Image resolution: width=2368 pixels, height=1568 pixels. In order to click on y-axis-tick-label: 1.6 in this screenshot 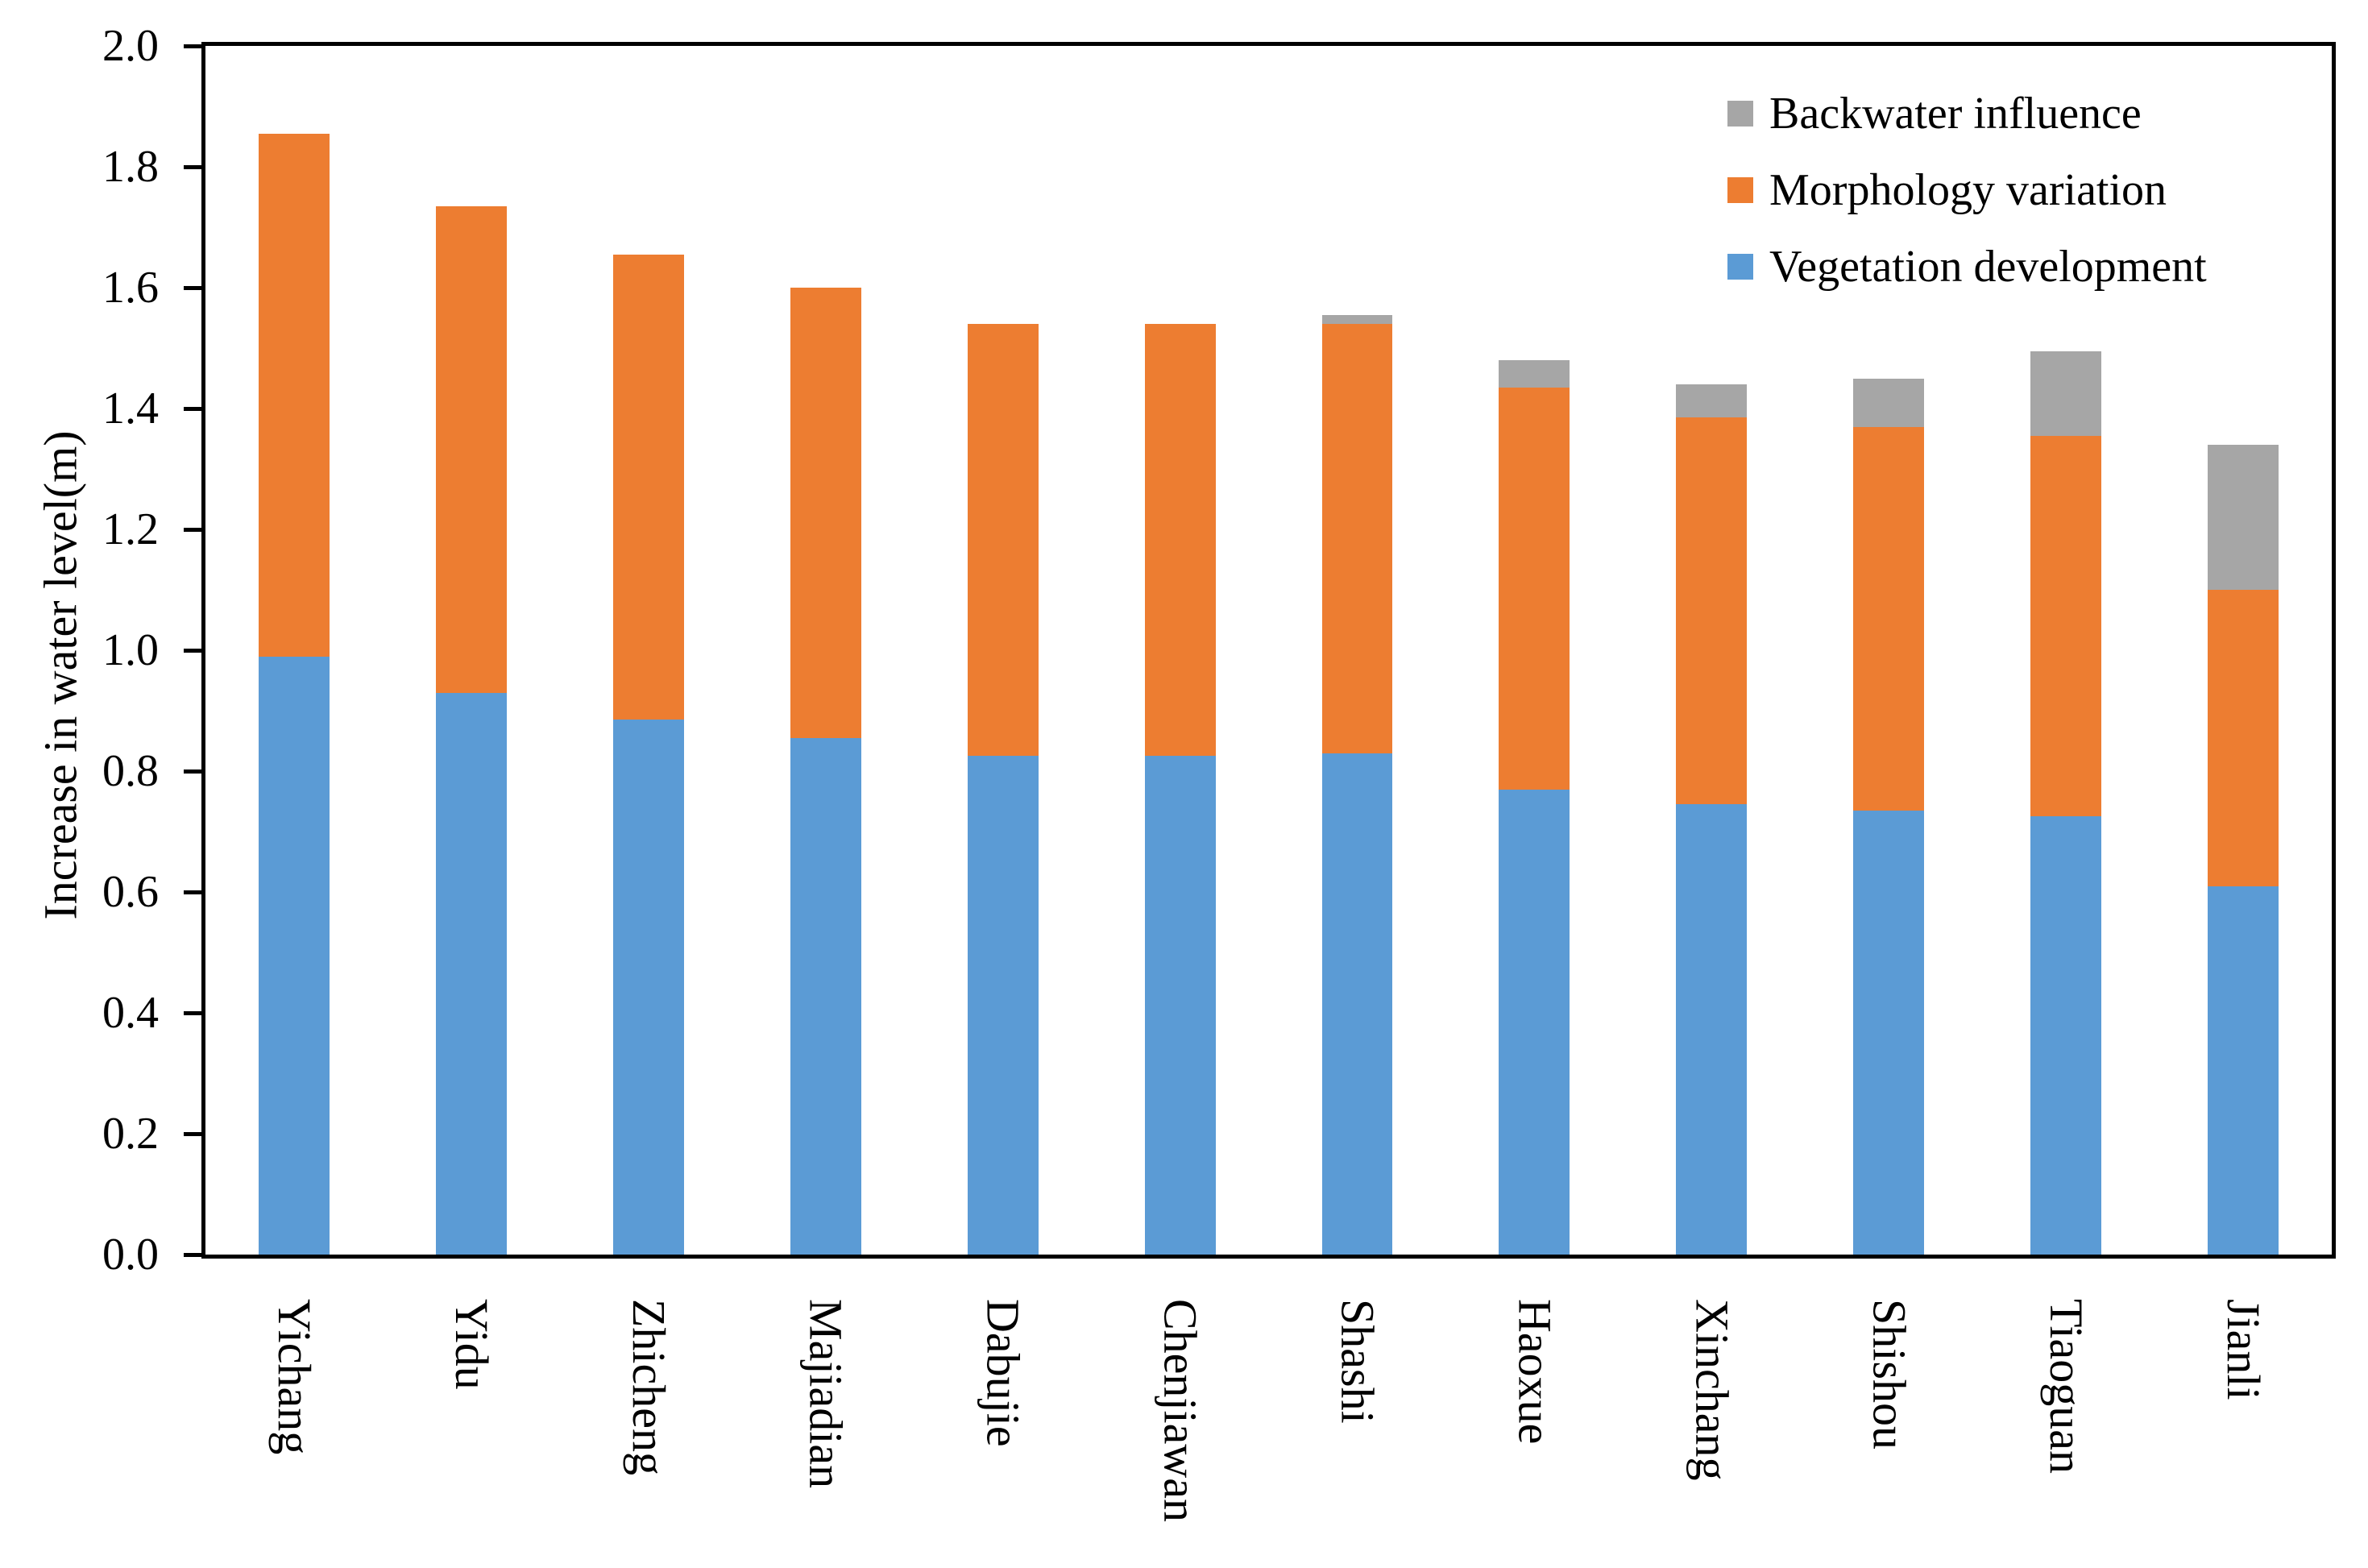, I will do `click(130, 288)`.